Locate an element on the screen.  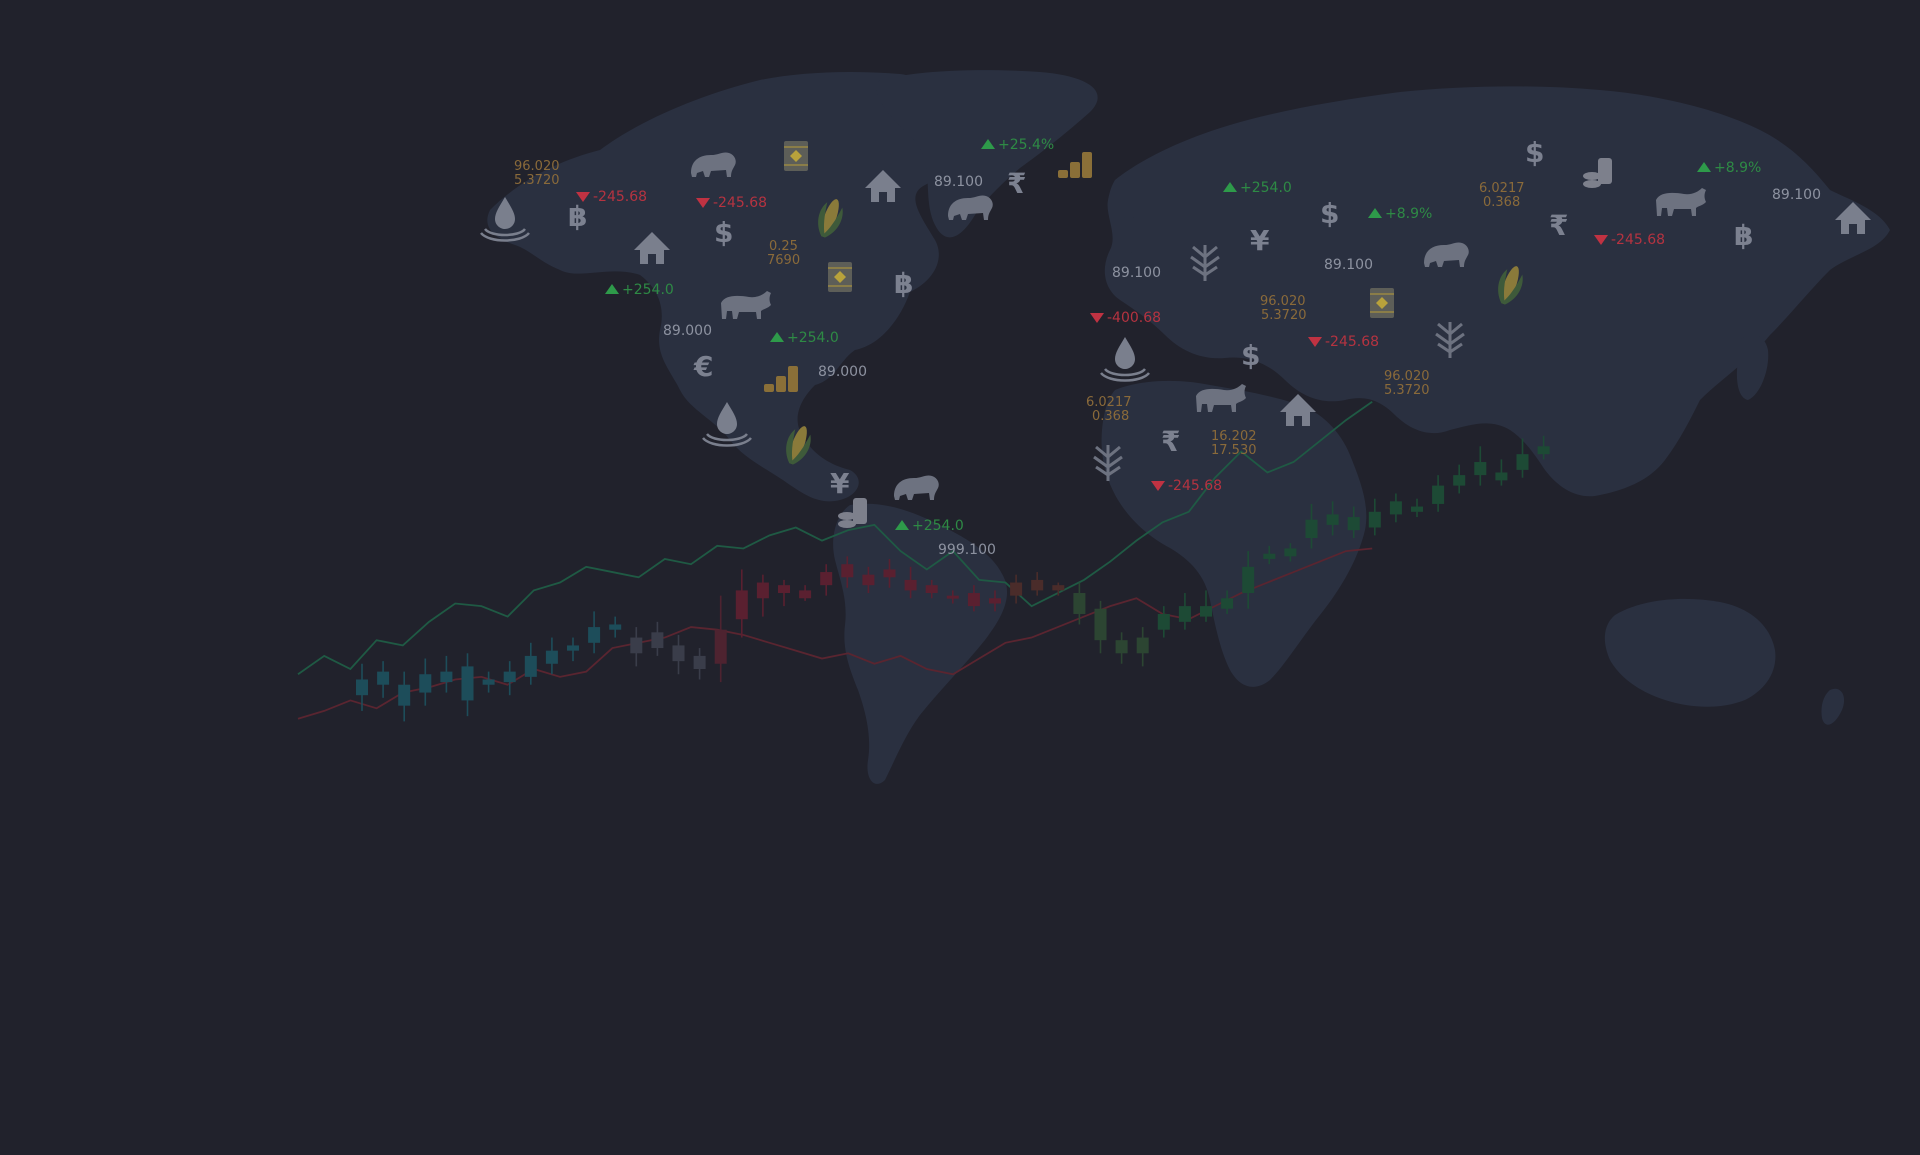
trend-line is located at coordinates (835, 633).